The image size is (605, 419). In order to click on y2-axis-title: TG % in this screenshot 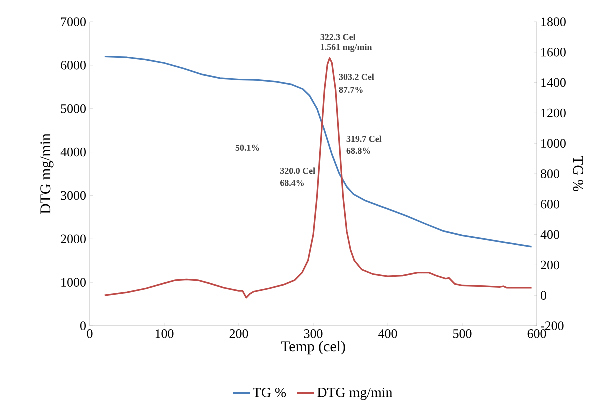, I will do `click(578, 174)`.